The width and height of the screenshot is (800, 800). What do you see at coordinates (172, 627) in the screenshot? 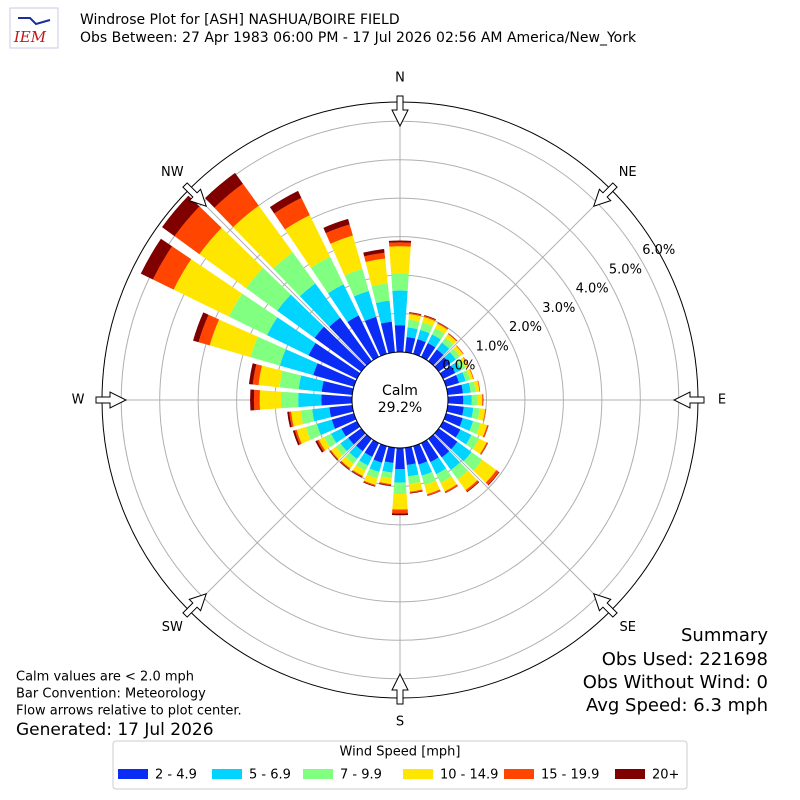
I see `direction-label: SW` at bounding box center [172, 627].